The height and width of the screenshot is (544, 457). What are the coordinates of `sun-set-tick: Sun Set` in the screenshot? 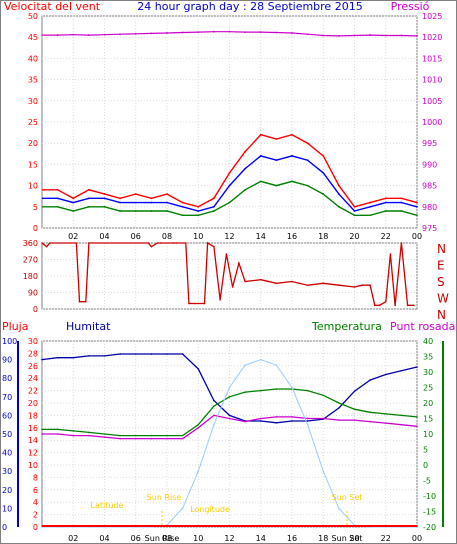 It's located at (347, 538).